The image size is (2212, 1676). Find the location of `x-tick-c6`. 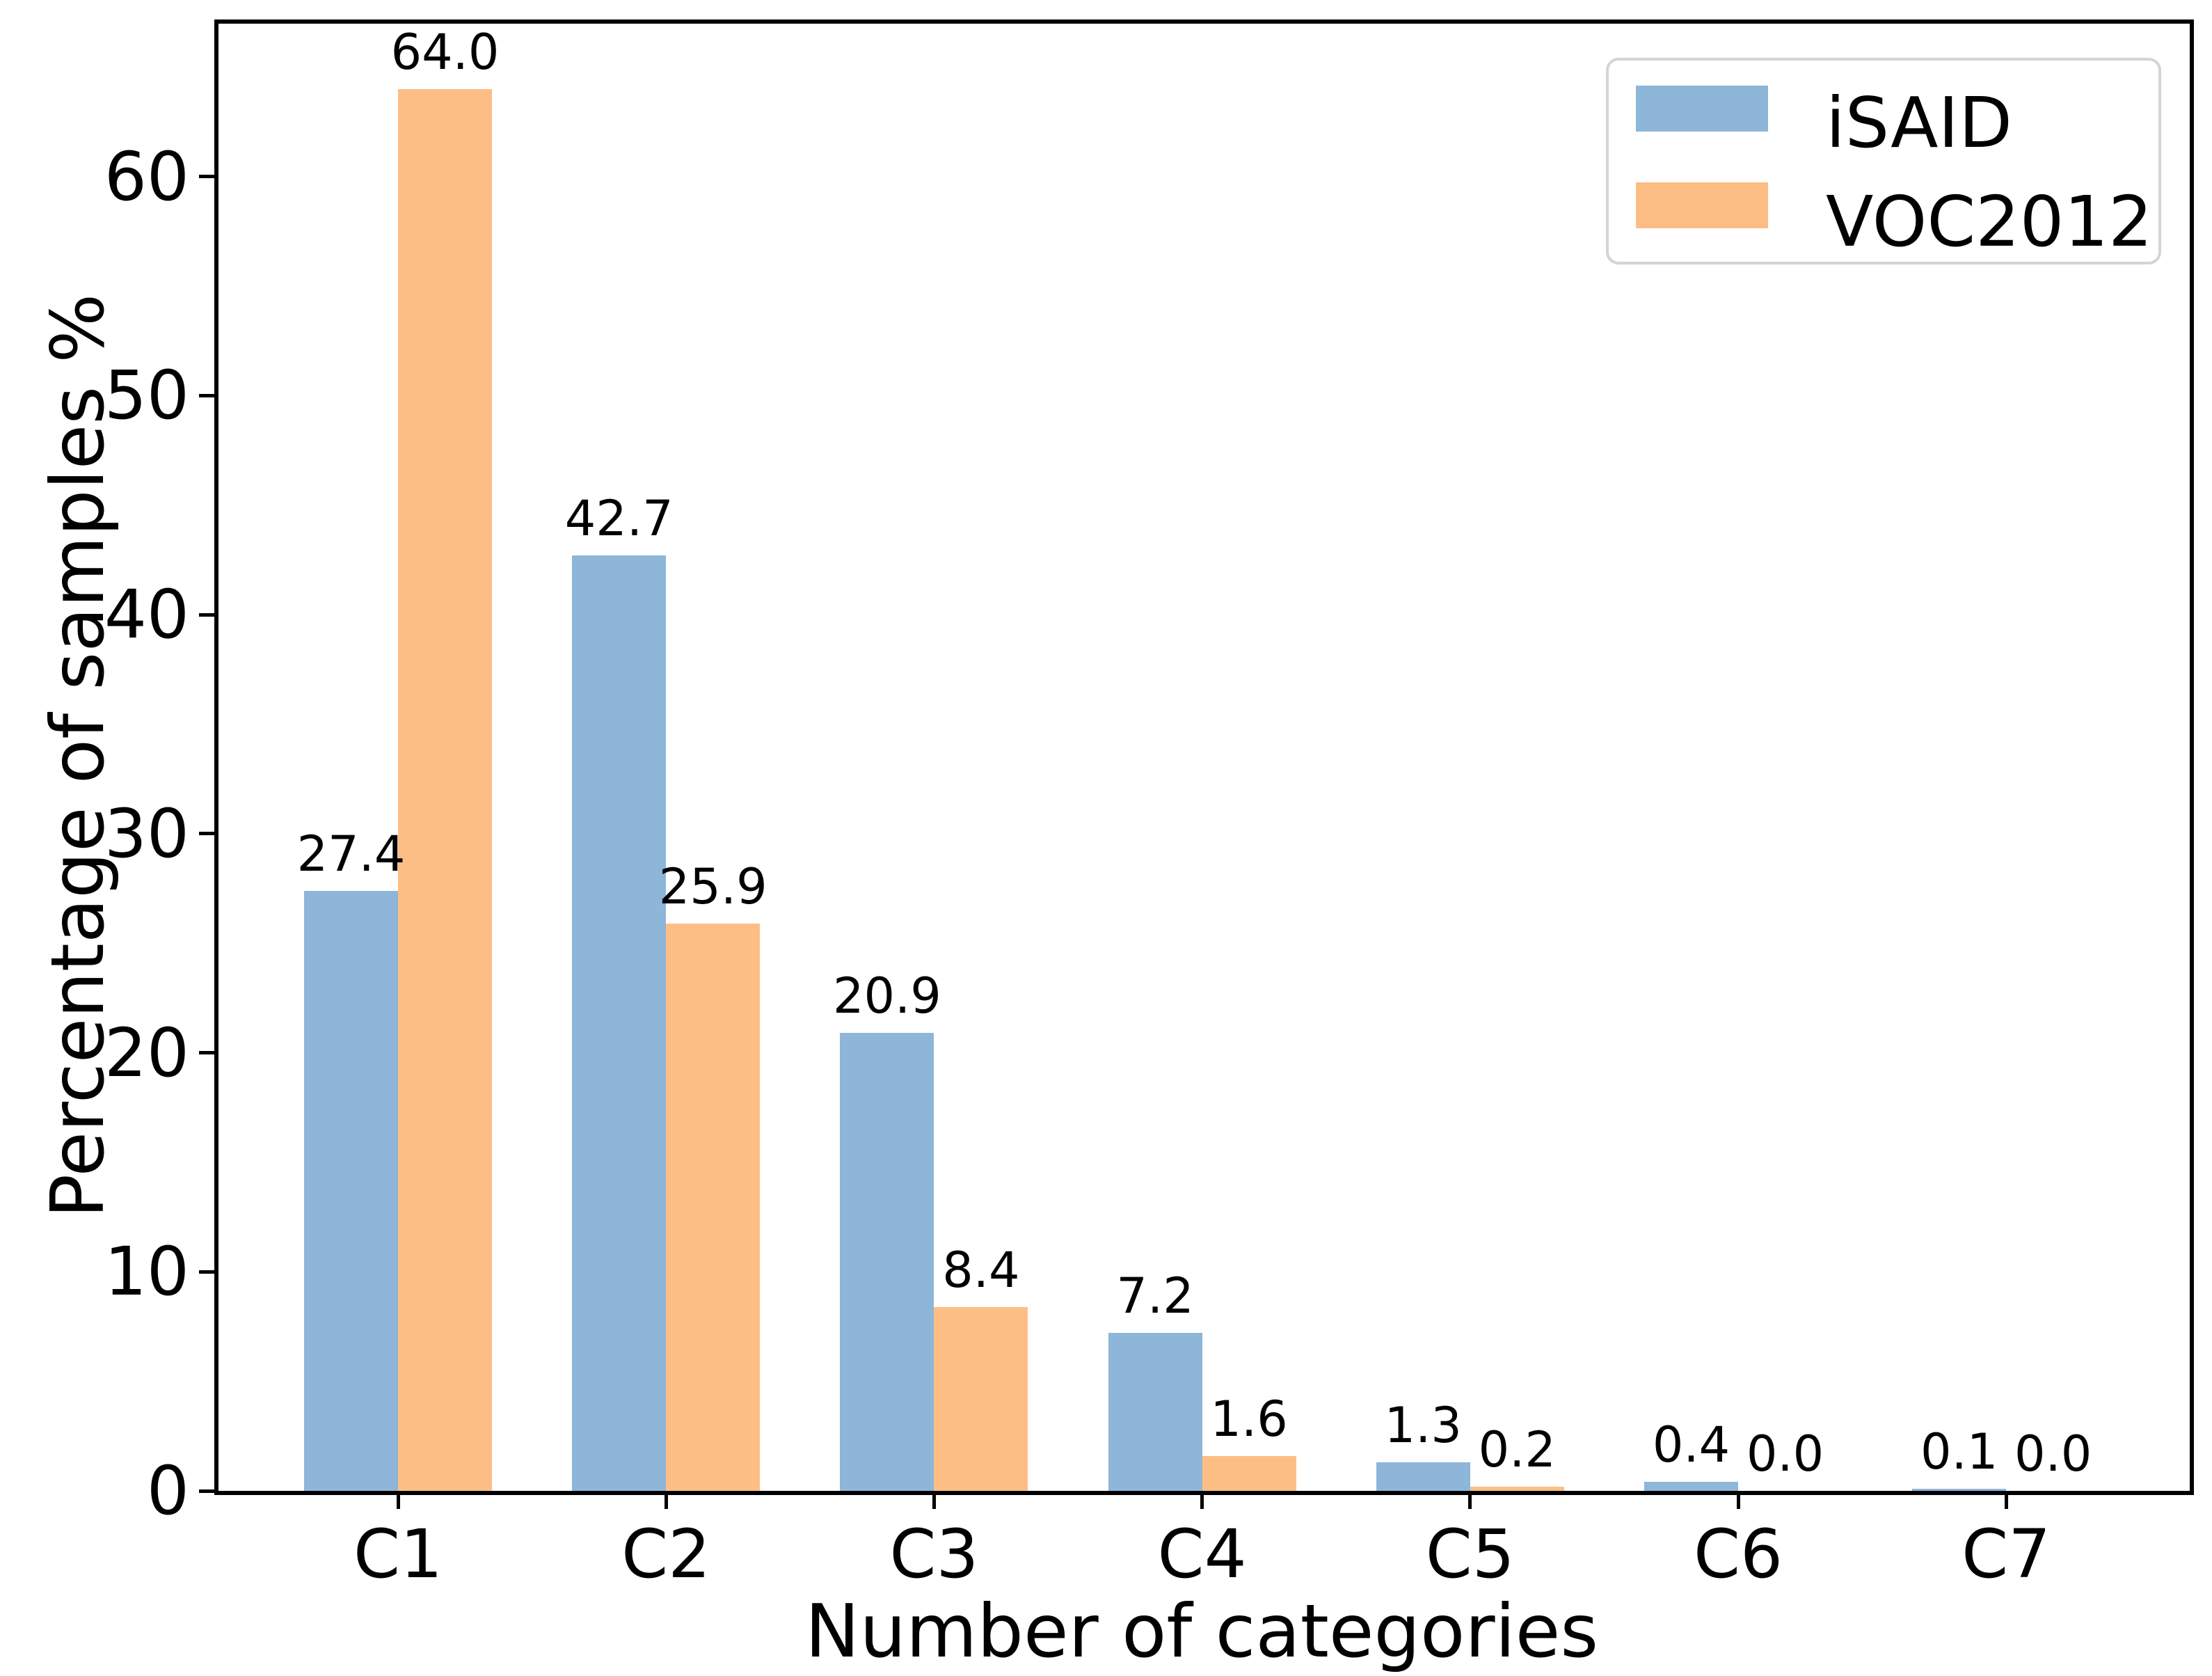

x-tick-c6 is located at coordinates (1738, 1502).